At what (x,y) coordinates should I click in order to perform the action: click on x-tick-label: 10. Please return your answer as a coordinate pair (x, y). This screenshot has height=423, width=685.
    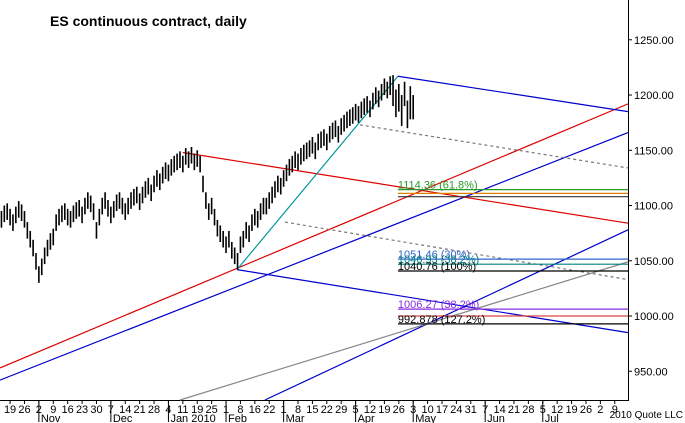
    Looking at the image, I should click on (427, 410).